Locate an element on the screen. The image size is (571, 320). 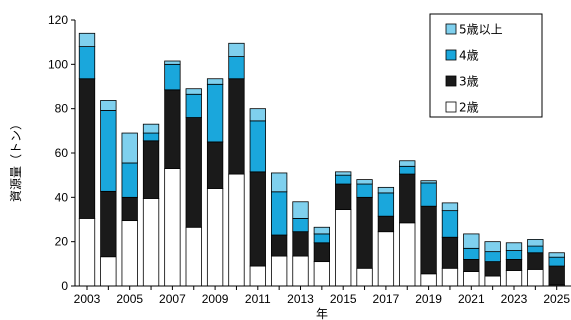
legend-item: 2歳 is located at coordinates (462, 108).